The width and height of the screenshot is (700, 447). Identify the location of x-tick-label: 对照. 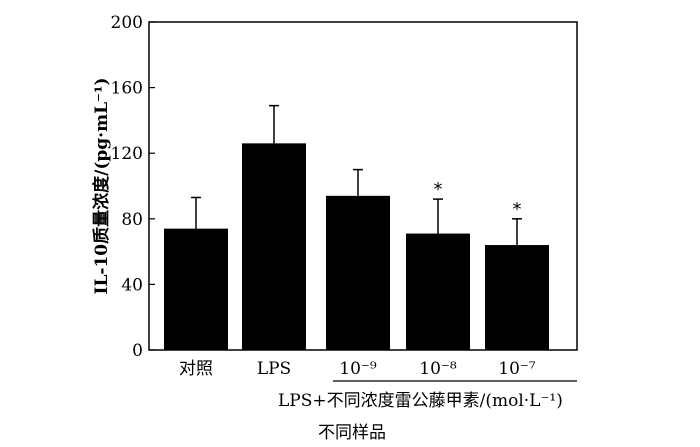
(196, 369).